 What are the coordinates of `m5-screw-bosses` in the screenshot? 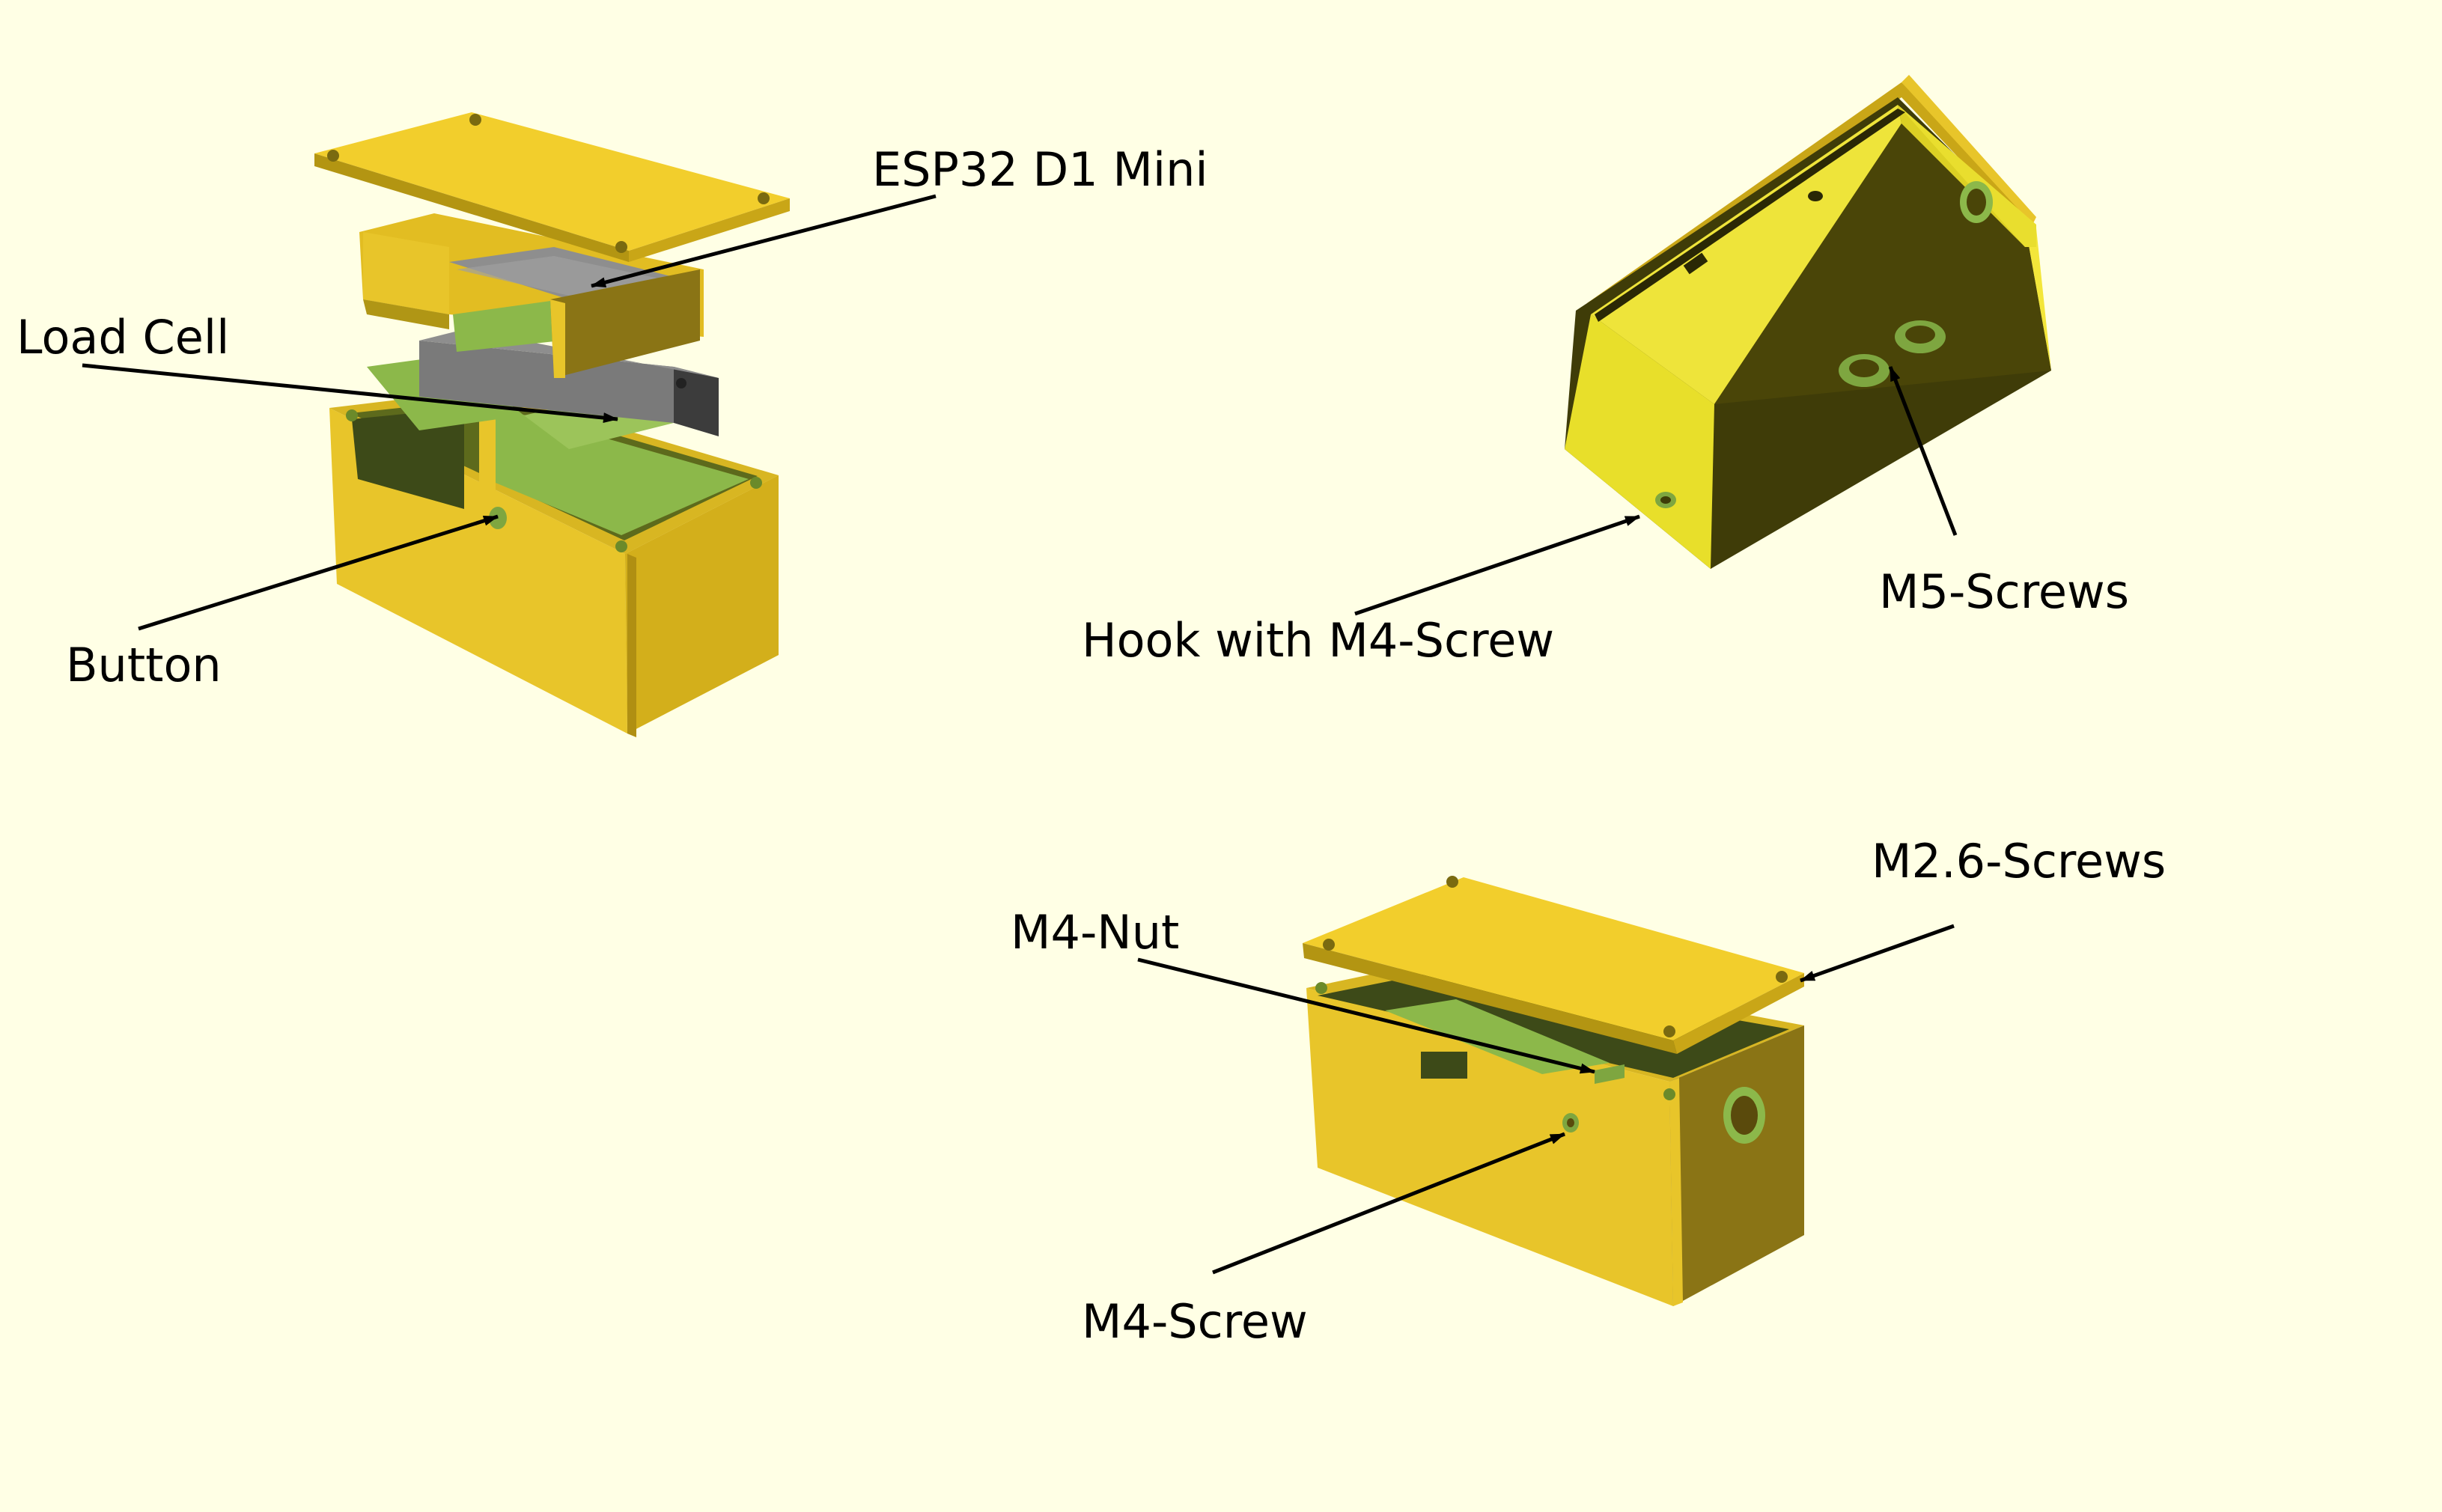 It's located at (1892, 353).